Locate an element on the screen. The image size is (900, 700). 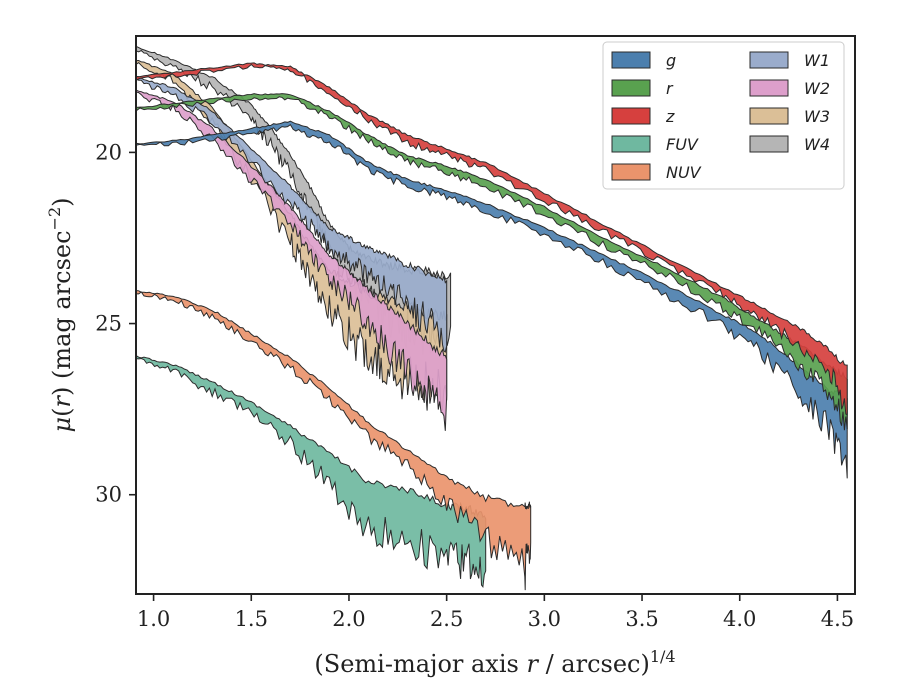
legend-swatch-fuv is located at coordinates (631, 144).